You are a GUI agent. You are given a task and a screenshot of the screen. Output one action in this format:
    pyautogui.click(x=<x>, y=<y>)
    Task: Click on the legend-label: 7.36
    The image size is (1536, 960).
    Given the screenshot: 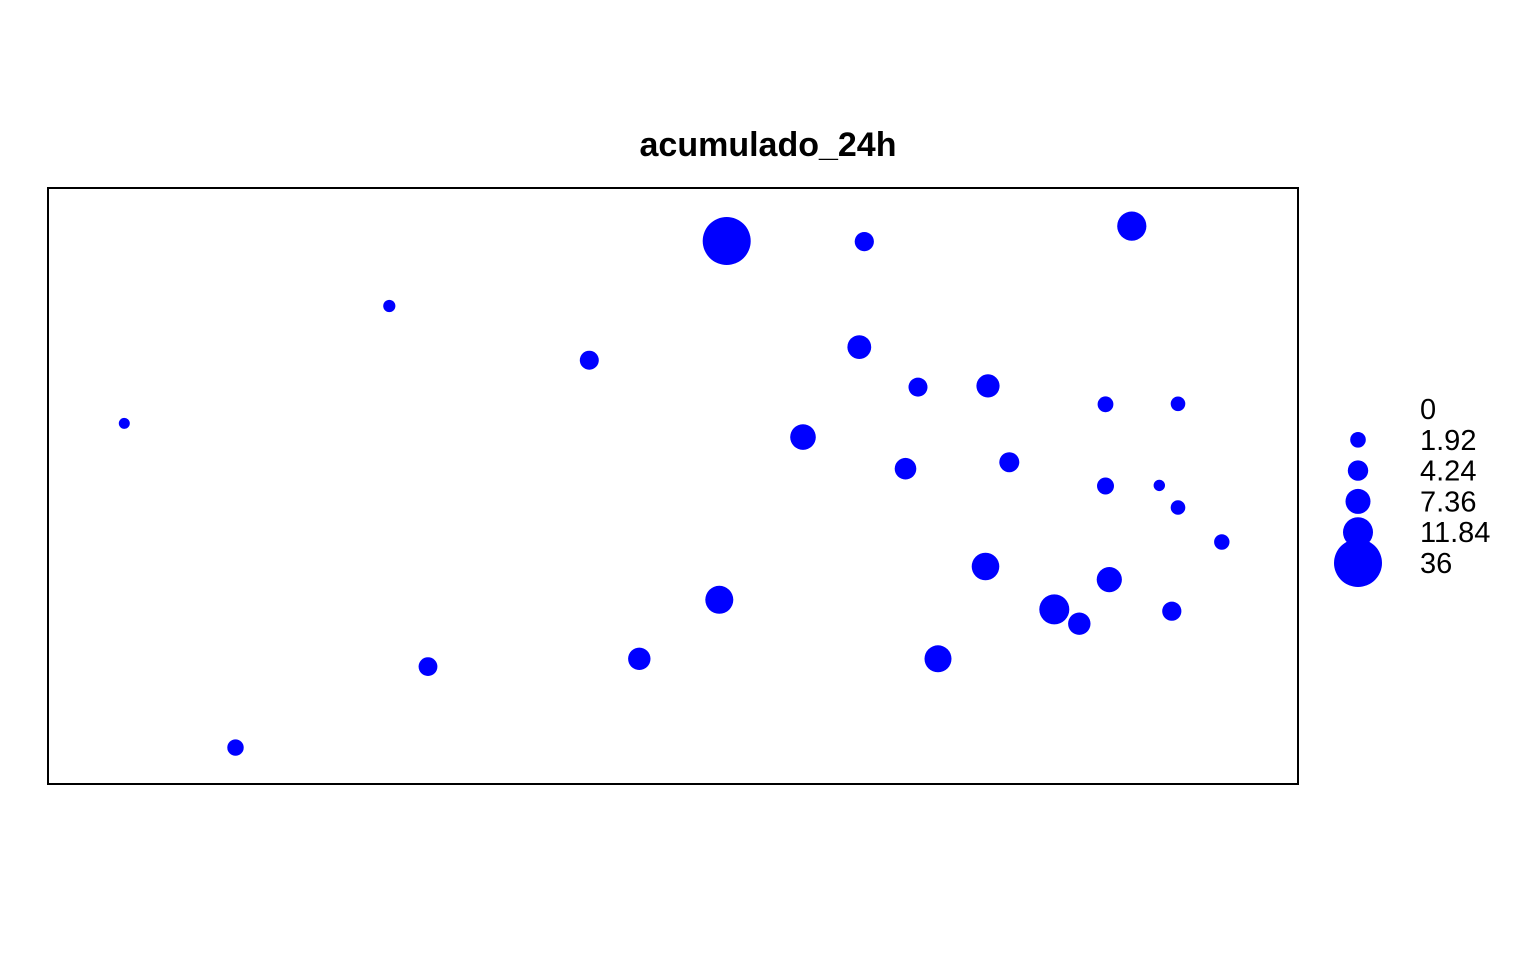 What is the action you would take?
    pyautogui.click(x=1448, y=502)
    